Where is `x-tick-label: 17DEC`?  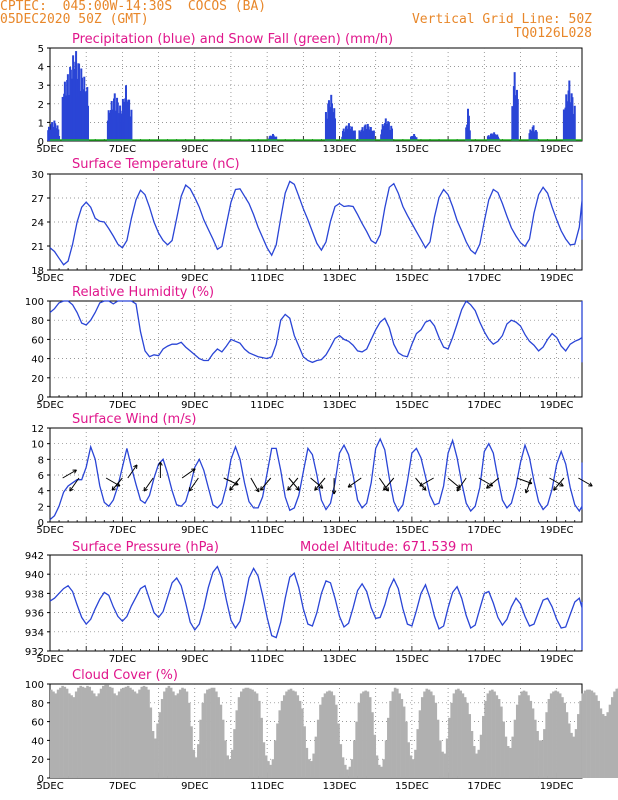
x-tick-label: 17DEC is located at coordinates (484, 405).